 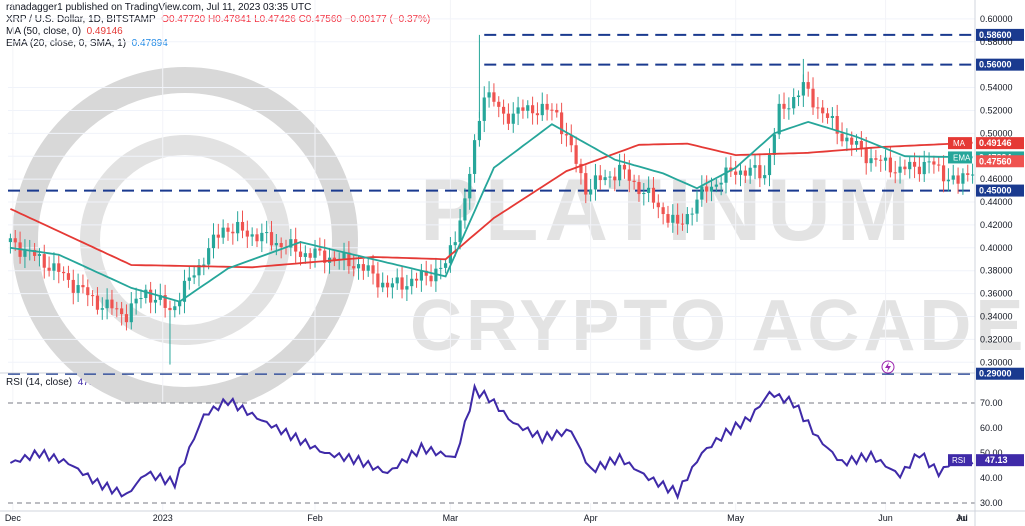 What do you see at coordinates (991, 453) in the screenshot?
I see `rsi-tick-label: 50.00` at bounding box center [991, 453].